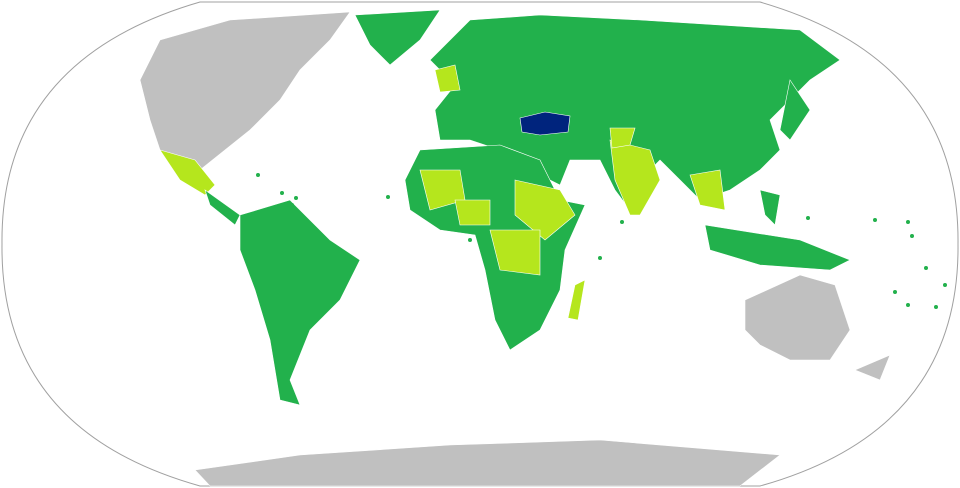 The image size is (960, 488). I want to click on japan, so click(795, 110).